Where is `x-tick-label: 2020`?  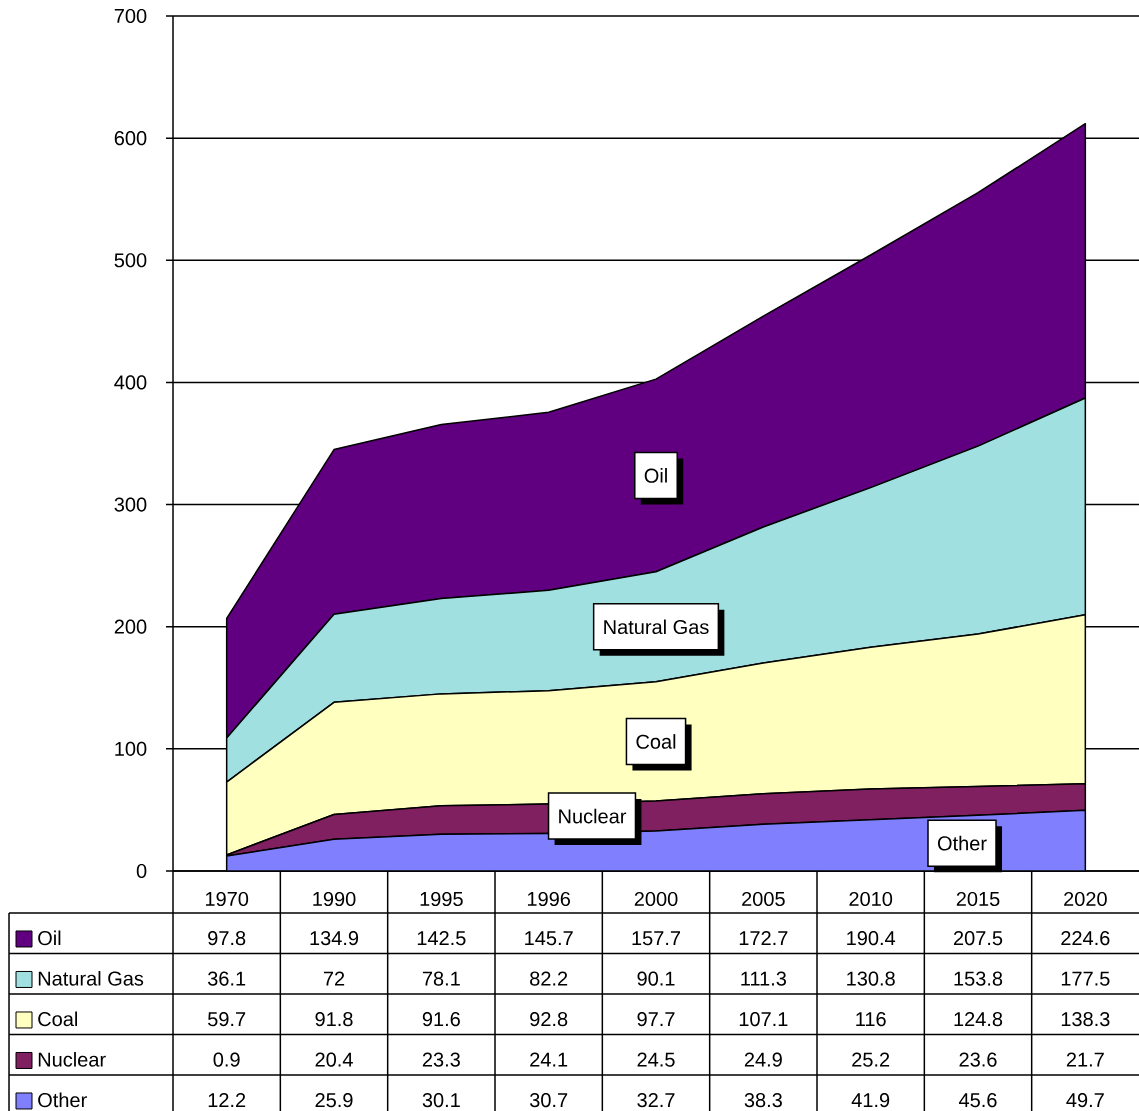
x-tick-label: 2020 is located at coordinates (1085, 899).